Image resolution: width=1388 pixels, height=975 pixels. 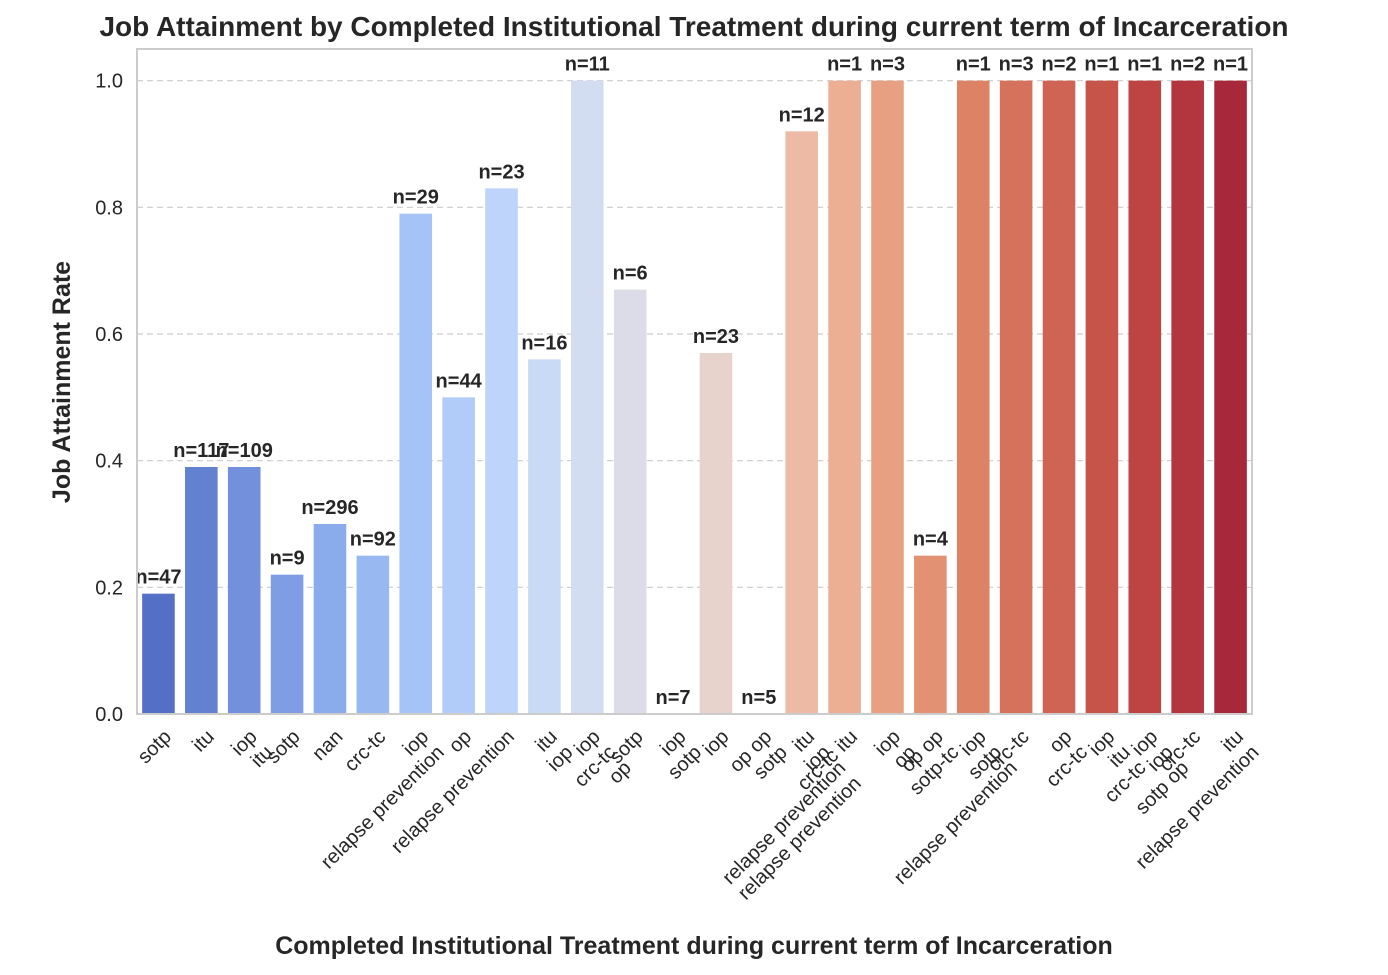 I want to click on bar-count-label: n=44, so click(x=459, y=381).